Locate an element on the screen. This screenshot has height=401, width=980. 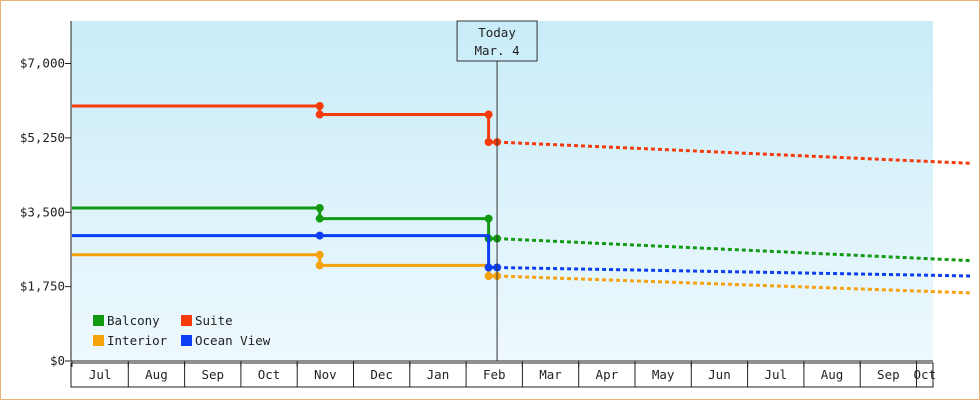
legend-item: Suite is located at coordinates (207, 320).